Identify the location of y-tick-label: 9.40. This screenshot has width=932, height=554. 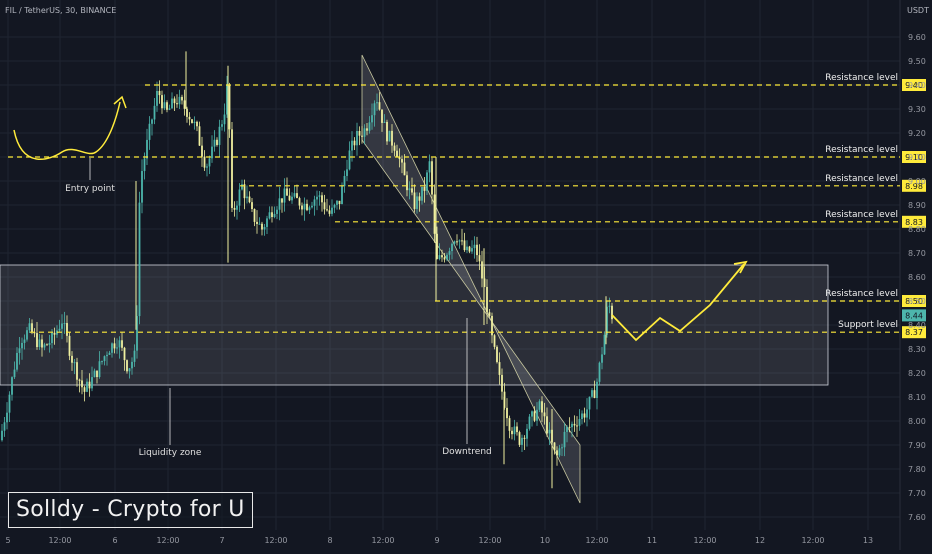
(917, 85).